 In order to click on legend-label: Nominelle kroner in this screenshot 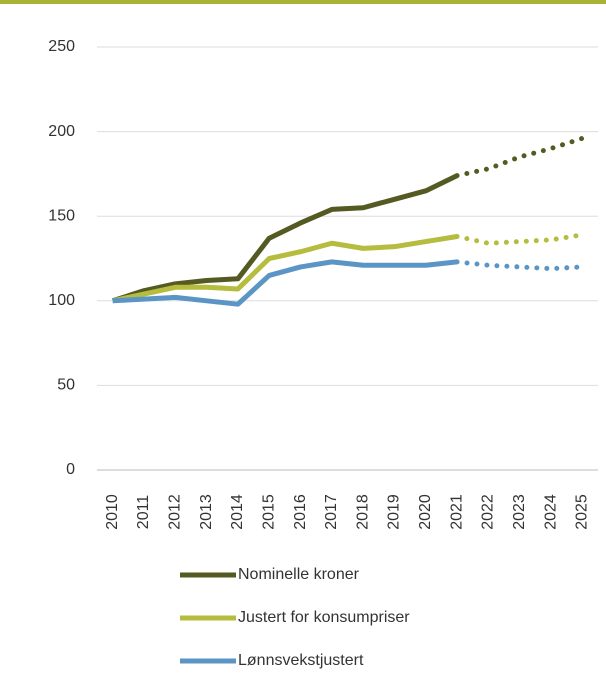, I will do `click(299, 574)`.